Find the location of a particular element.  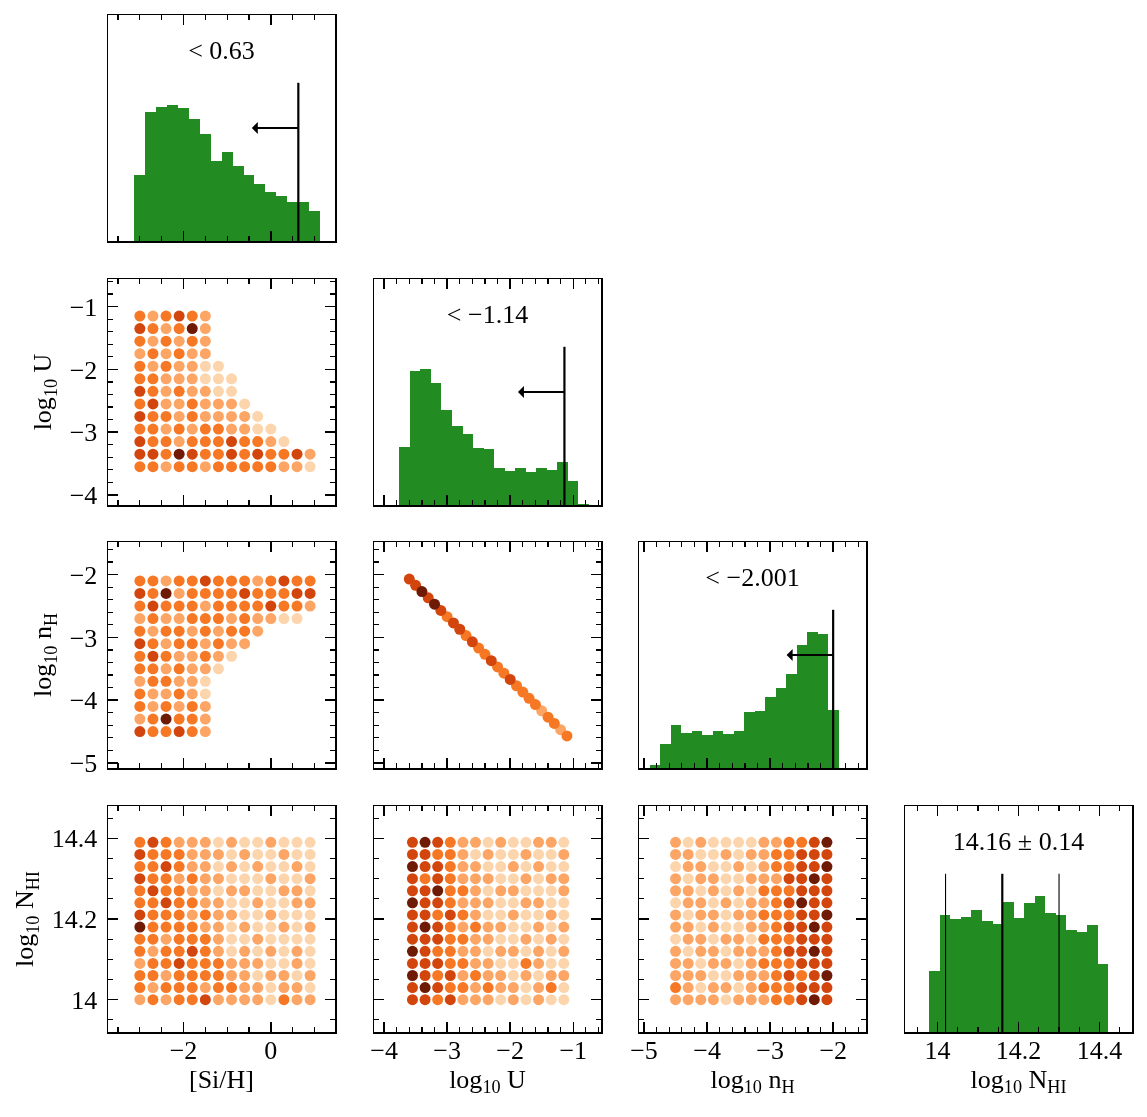

chart-title: 14.16 ± 0.14 is located at coordinates (1018, 842).